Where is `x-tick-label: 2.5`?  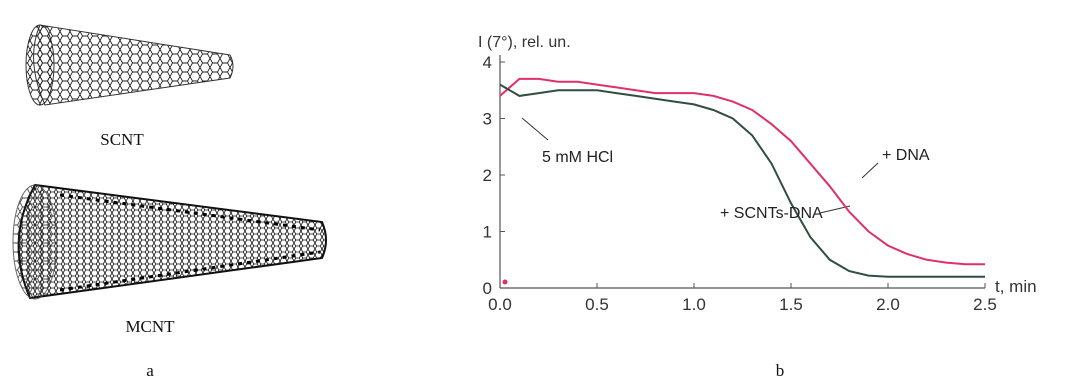
x-tick-label: 2.5 is located at coordinates (985, 304).